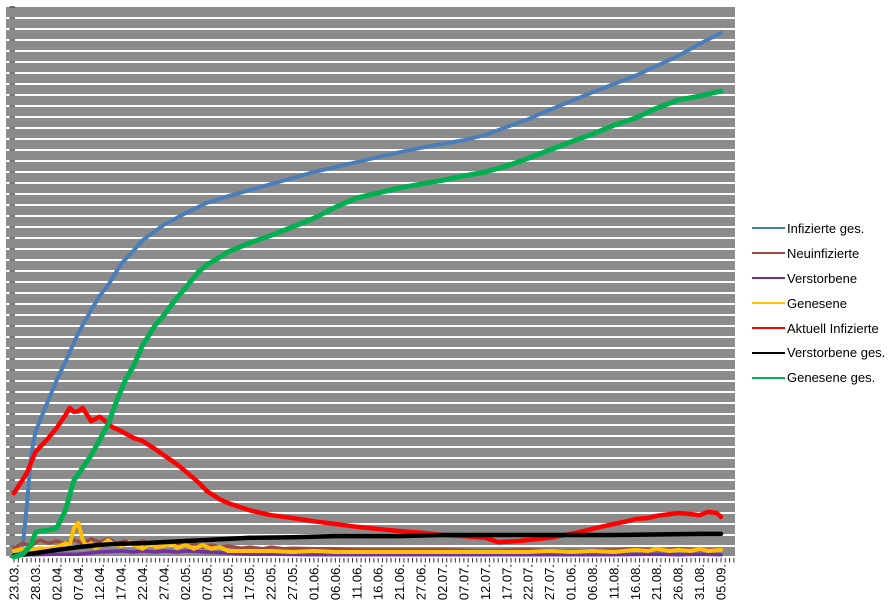 This screenshot has width=892, height=613. I want to click on legend-item-verstorbene-ges: Verstorbene ges., so click(818, 352).